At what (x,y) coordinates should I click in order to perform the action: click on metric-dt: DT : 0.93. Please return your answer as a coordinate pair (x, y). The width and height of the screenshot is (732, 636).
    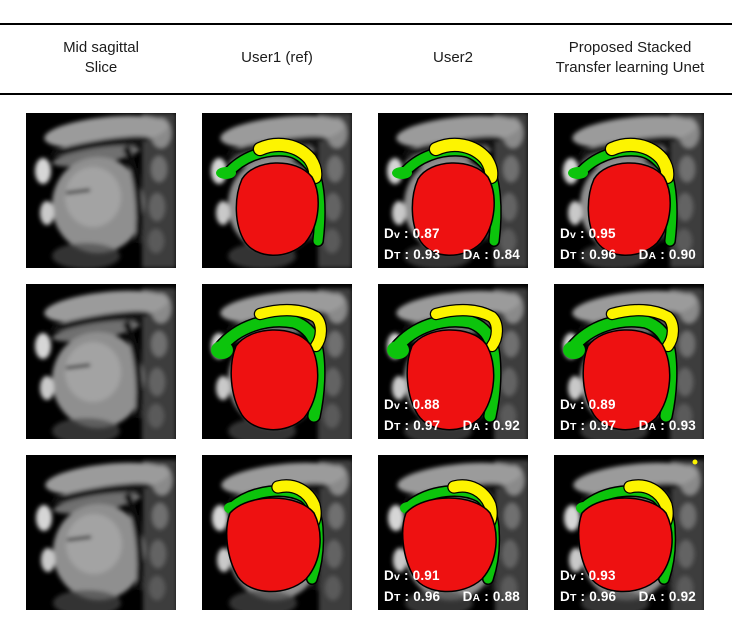
    Looking at the image, I should click on (412, 255).